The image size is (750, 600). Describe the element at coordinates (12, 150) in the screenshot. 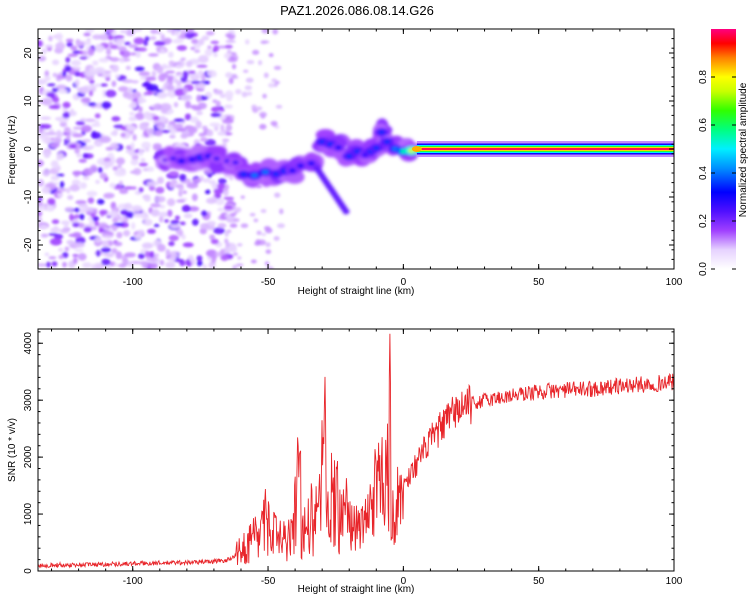

I see `spectrogram-y-axis-label: Frequency (Hz)` at that location.